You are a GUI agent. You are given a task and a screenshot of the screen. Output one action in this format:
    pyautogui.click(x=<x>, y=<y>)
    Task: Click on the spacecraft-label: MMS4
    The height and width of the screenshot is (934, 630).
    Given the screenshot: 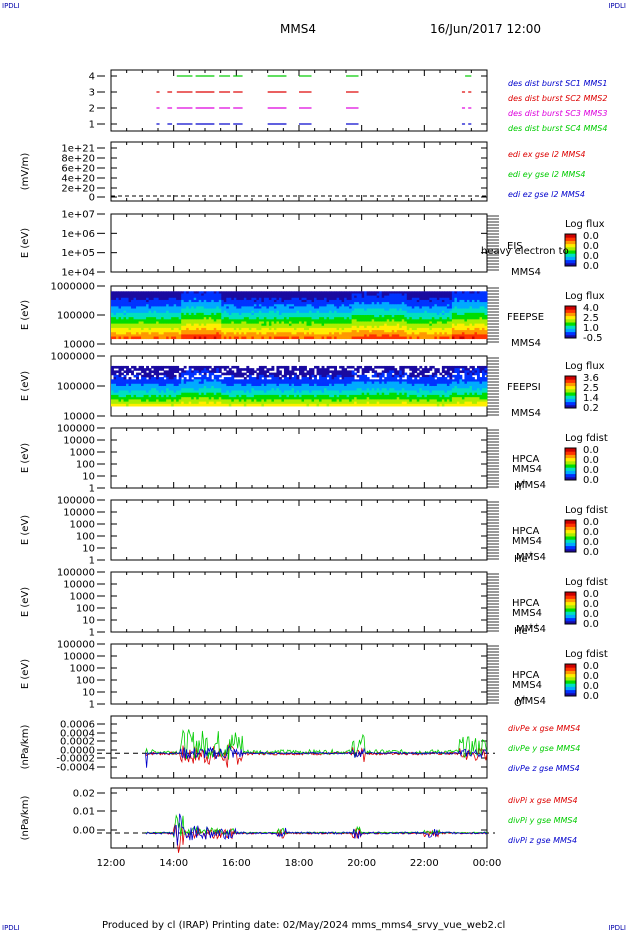 What is the action you would take?
    pyautogui.click(x=527, y=613)
    